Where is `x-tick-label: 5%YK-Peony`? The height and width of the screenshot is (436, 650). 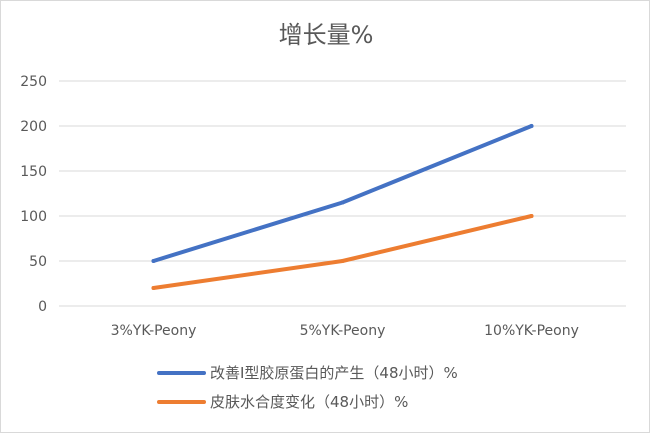 x-tick-label: 5%YK-Peony is located at coordinates (343, 331).